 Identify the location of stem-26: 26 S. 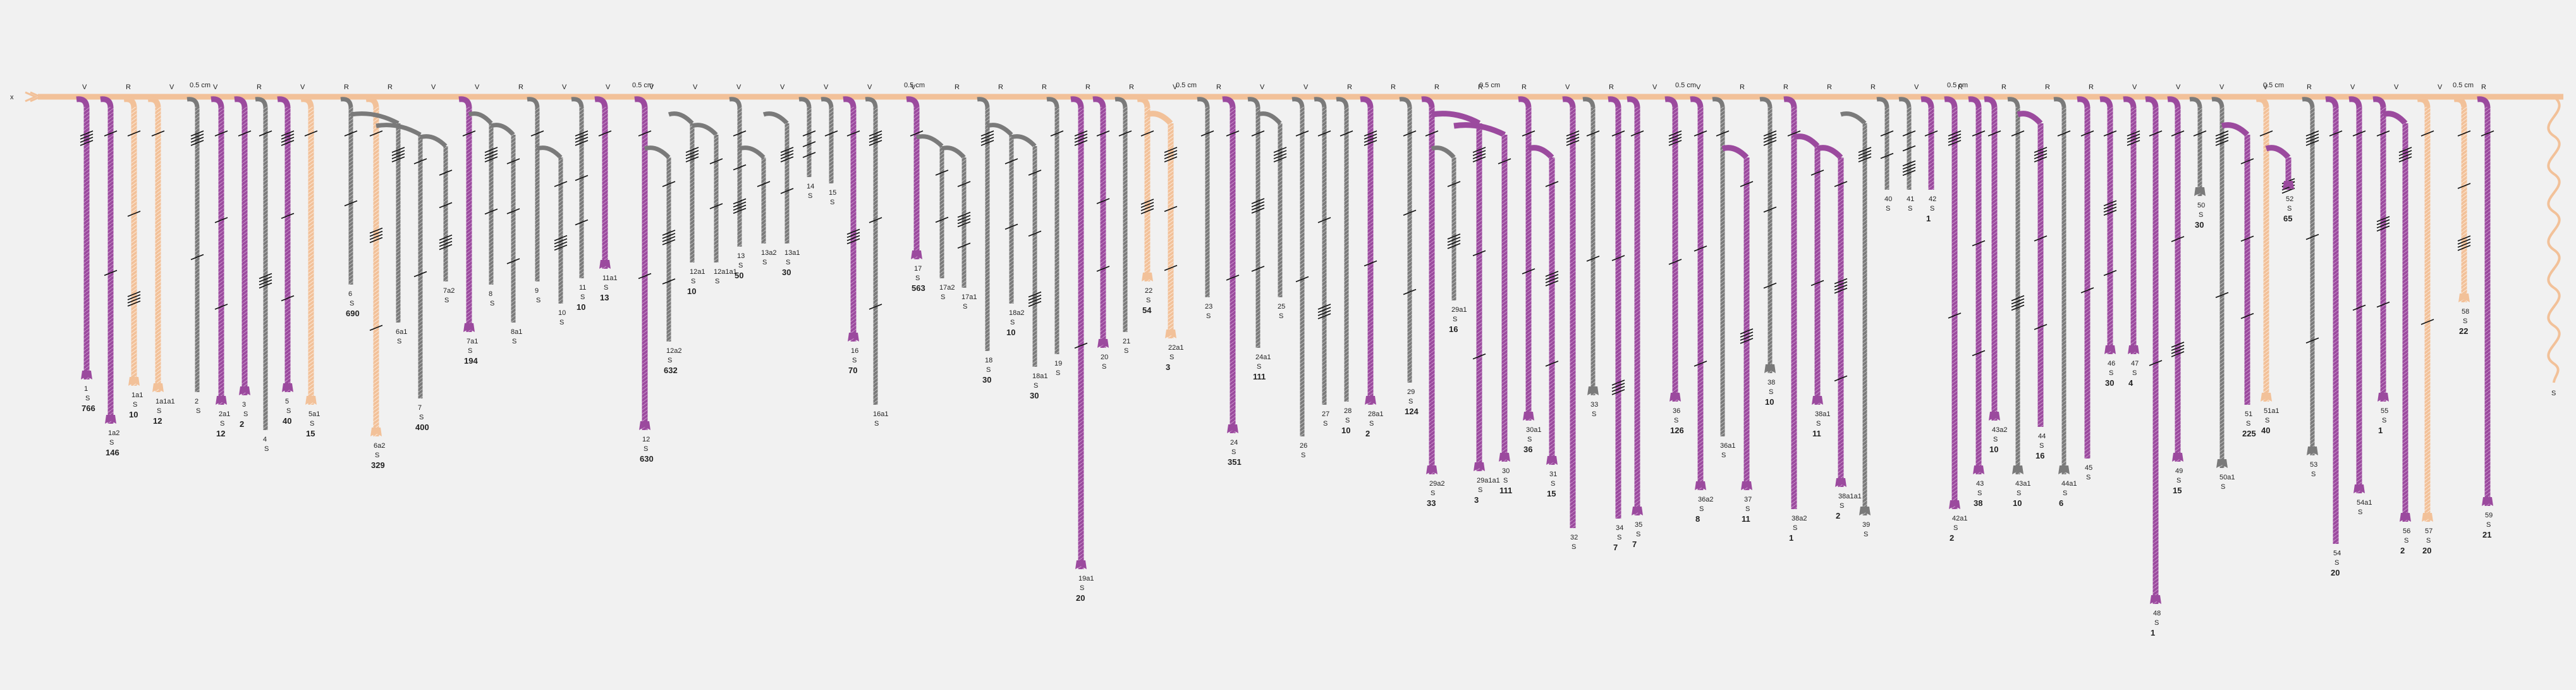
(1300, 278).